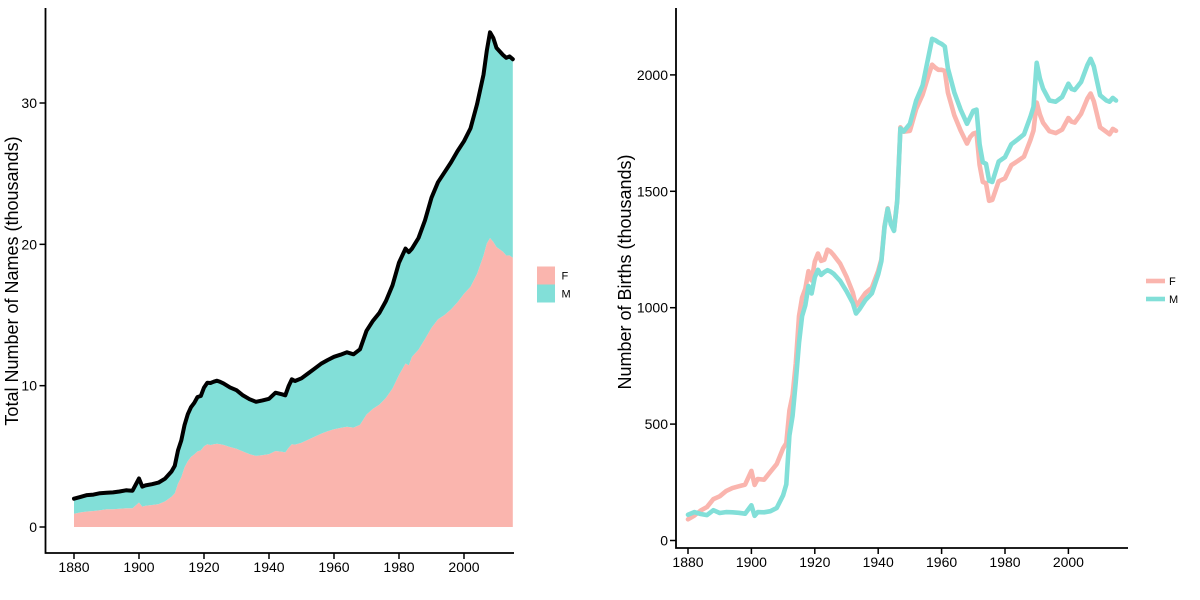 The image size is (1200, 600). What do you see at coordinates (657, 424) in the screenshot?
I see `y-tick-label: 500` at bounding box center [657, 424].